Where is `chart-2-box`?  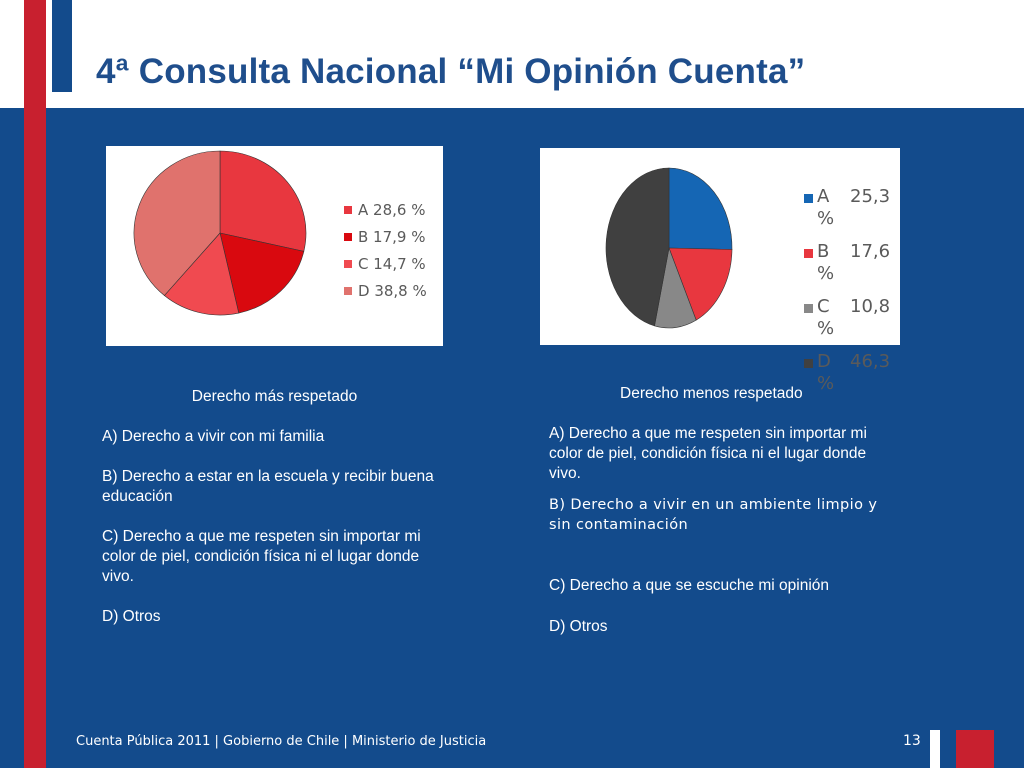 chart-2-box is located at coordinates (720, 246).